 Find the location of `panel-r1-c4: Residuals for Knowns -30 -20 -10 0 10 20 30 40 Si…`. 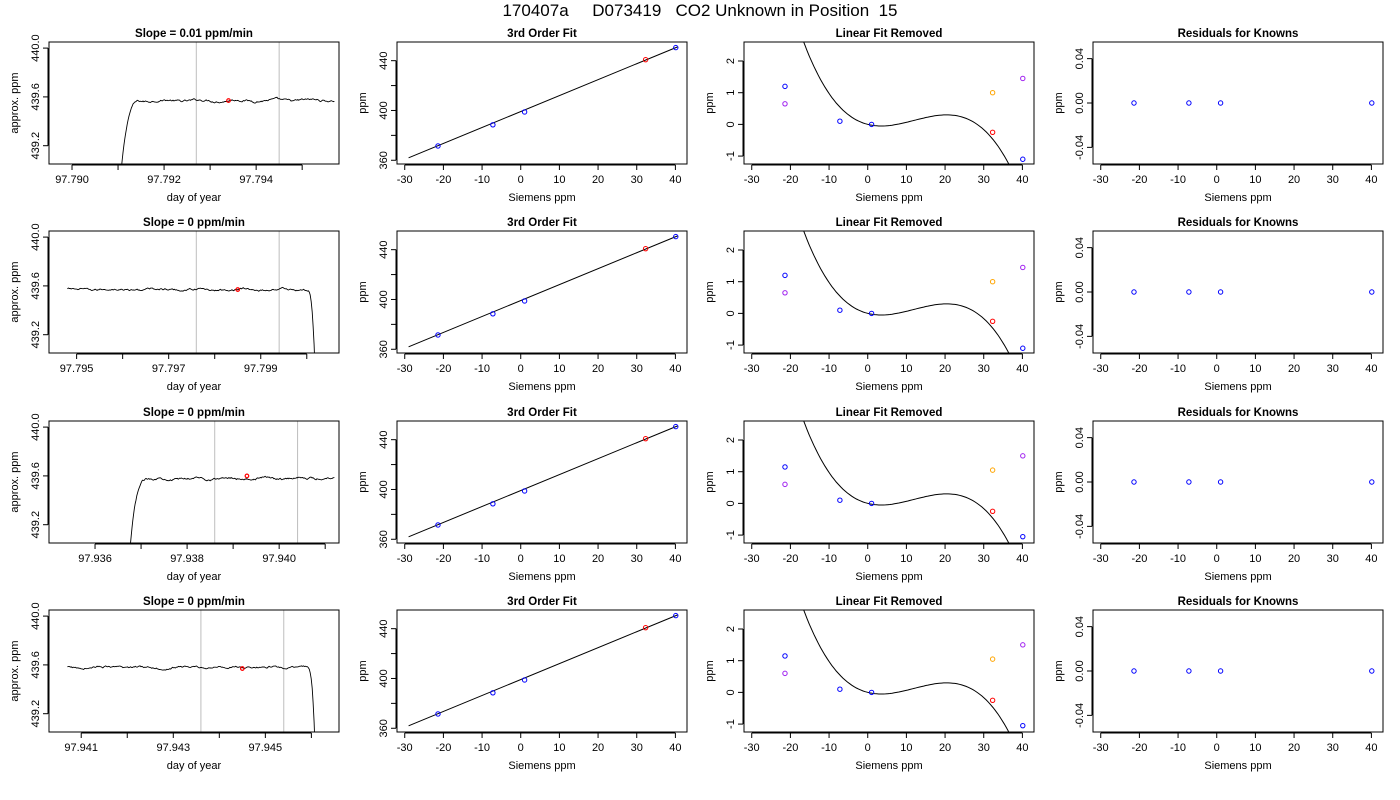

panel-r1-c4: Residuals for Knowns -30 -20 -10 0 10 20 30 40 Si… is located at coordinates (1218, 116).